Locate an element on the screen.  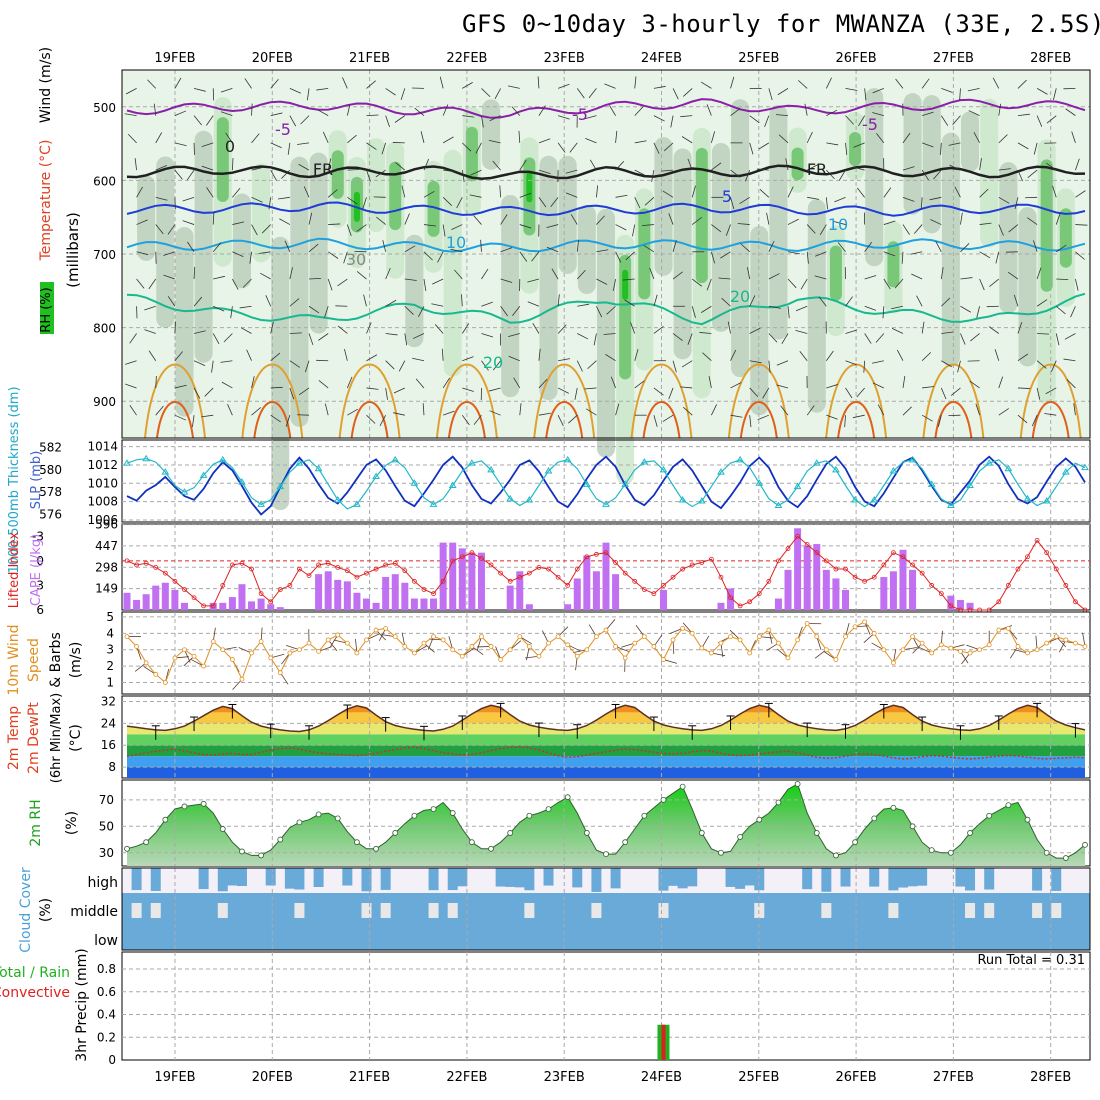
y-tick-label: 500 is located at coordinates (104, 108).